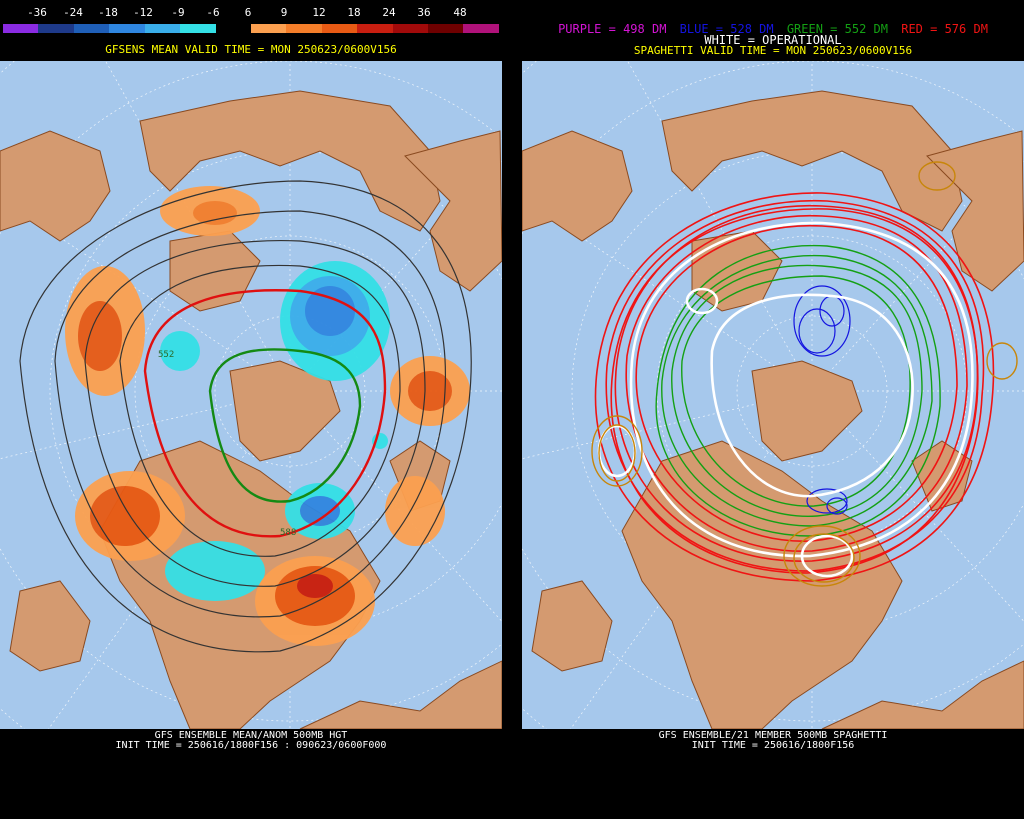 This screenshot has width=1024, height=819. What do you see at coordinates (773, 745) in the screenshot?
I see `caption-init-time: INIT TIME = 250616/1800F156` at bounding box center [773, 745].